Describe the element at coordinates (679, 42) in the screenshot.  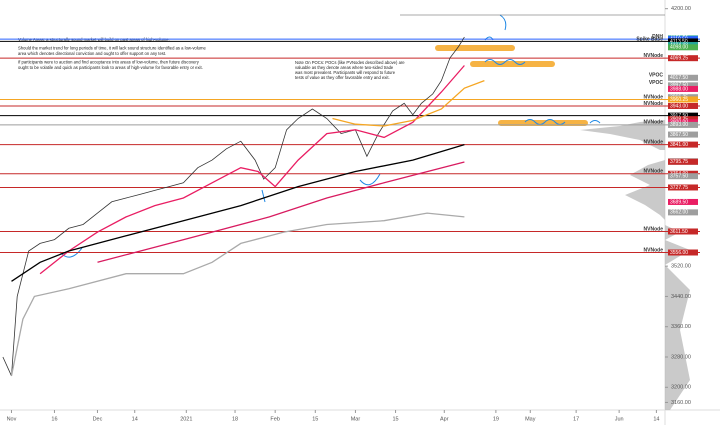
I see `level-label: 4113.50` at that location.